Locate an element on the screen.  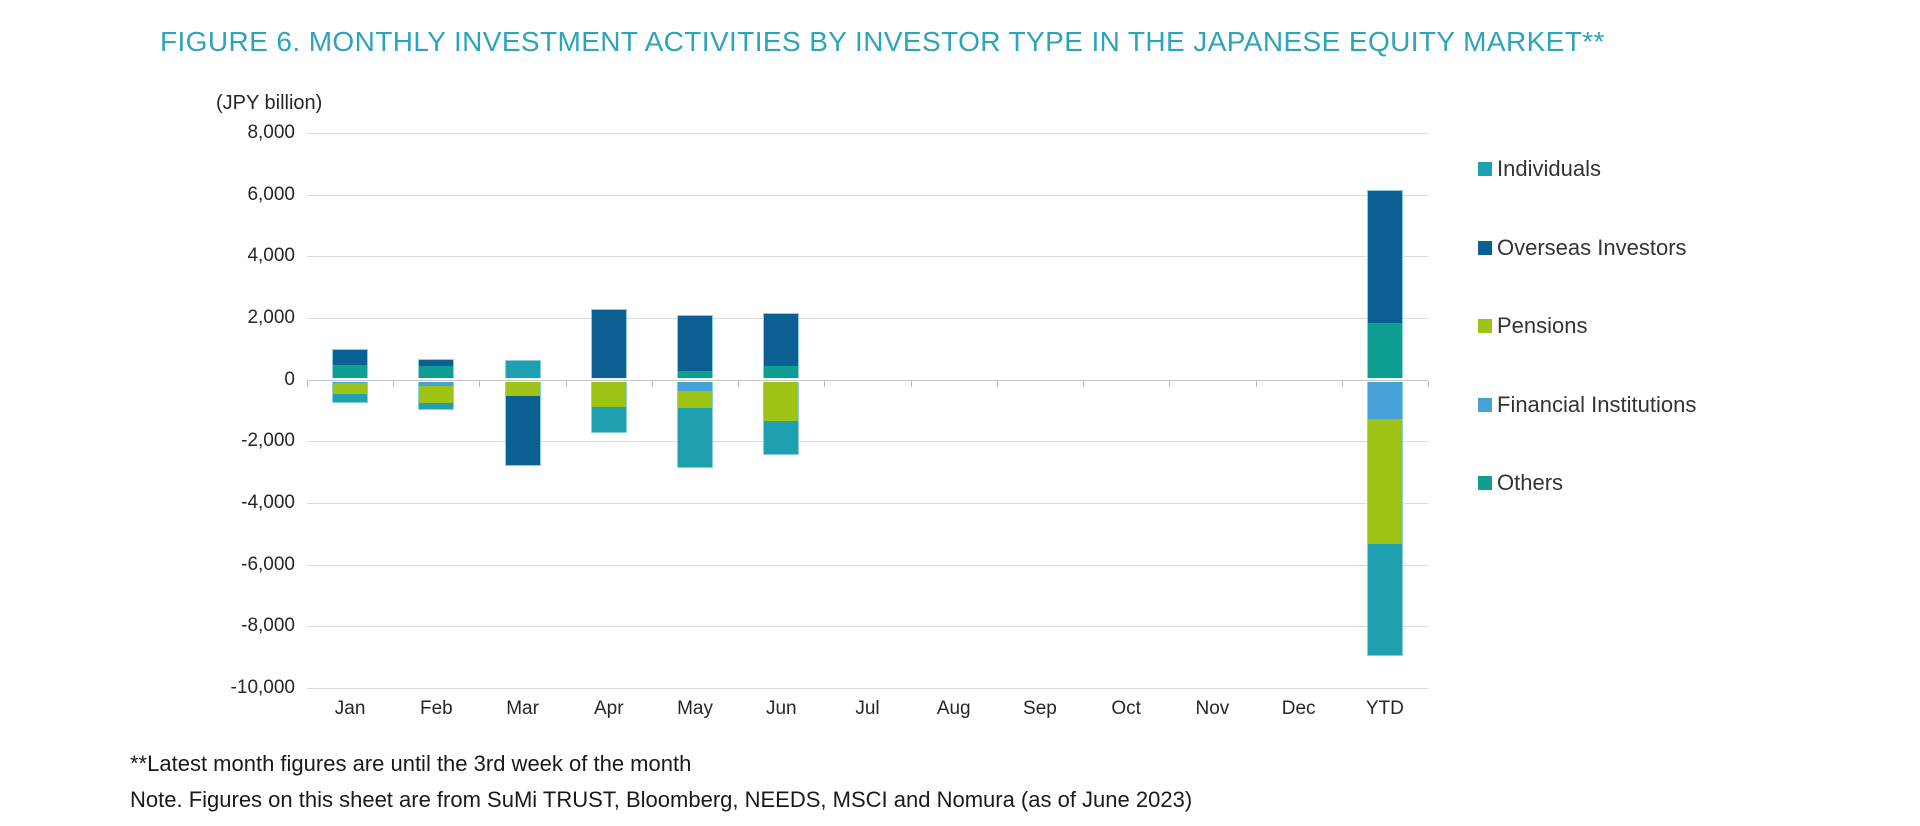
bar-positive-stack-mar is located at coordinates (522, 369).